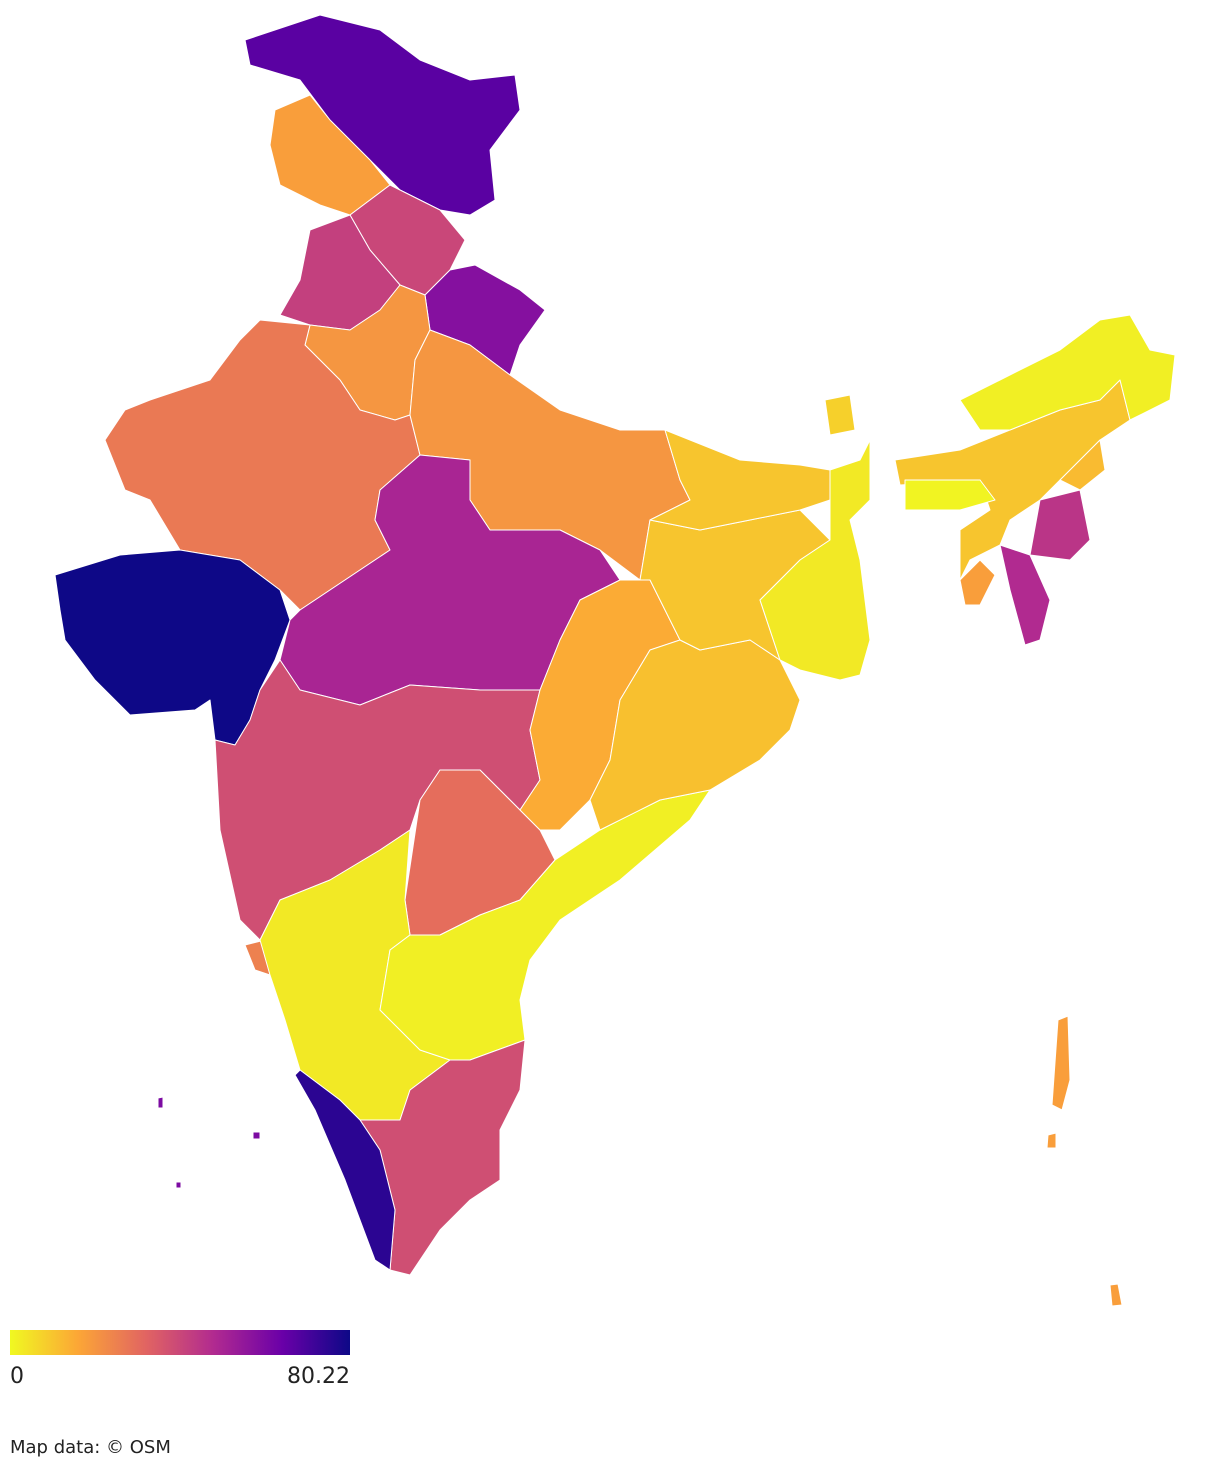 This screenshot has width=1220, height=1470. Describe the element at coordinates (318, 1376) in the screenshot. I see `colorbar-max-label: 80.22` at that location.